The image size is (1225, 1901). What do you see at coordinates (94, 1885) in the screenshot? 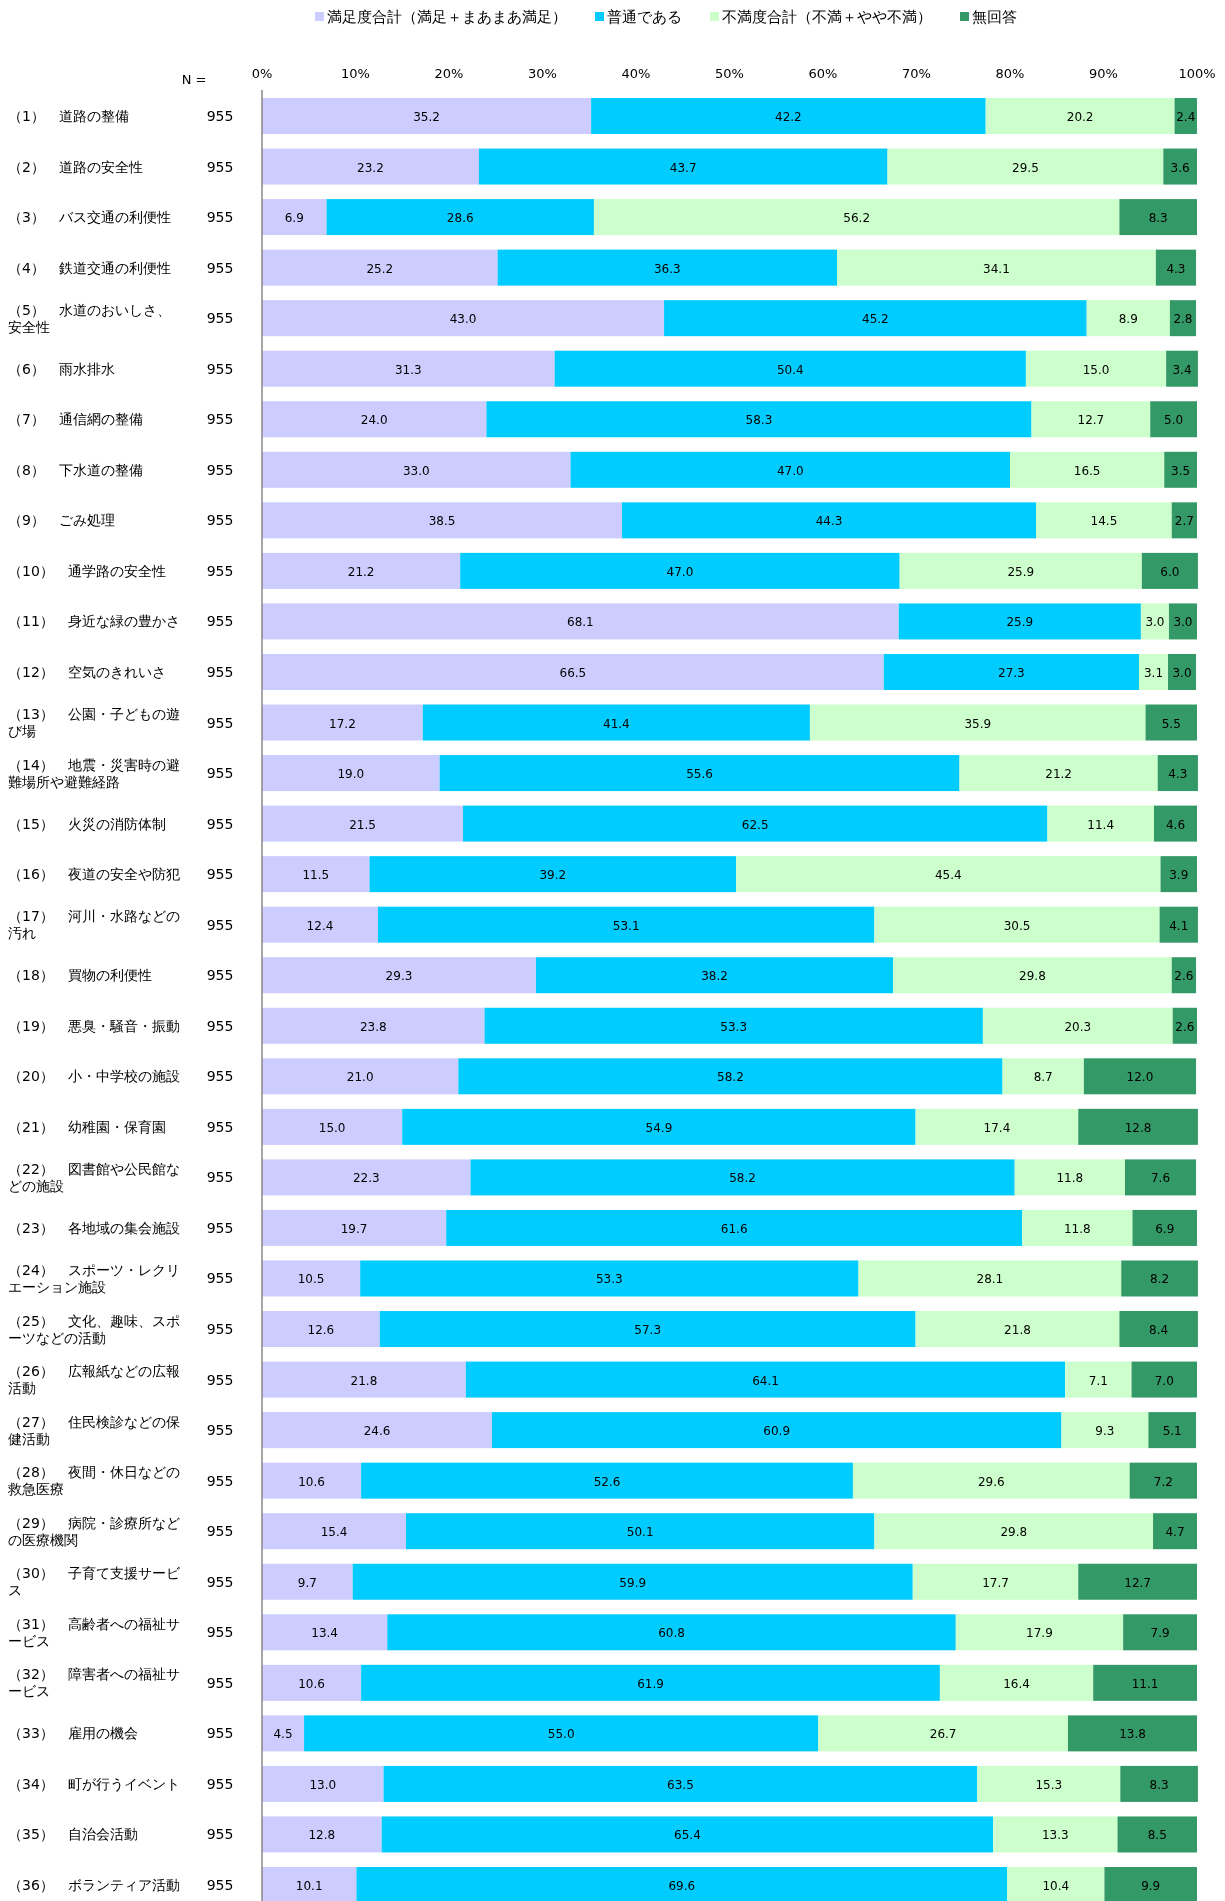
I see `y-tick-label: （36） ボランティア活動` at bounding box center [94, 1885].